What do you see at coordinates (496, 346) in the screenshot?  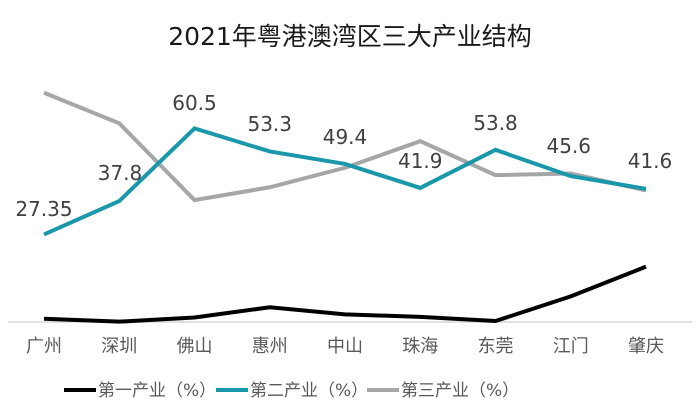 I see `x-tick-label: 东莞` at bounding box center [496, 346].